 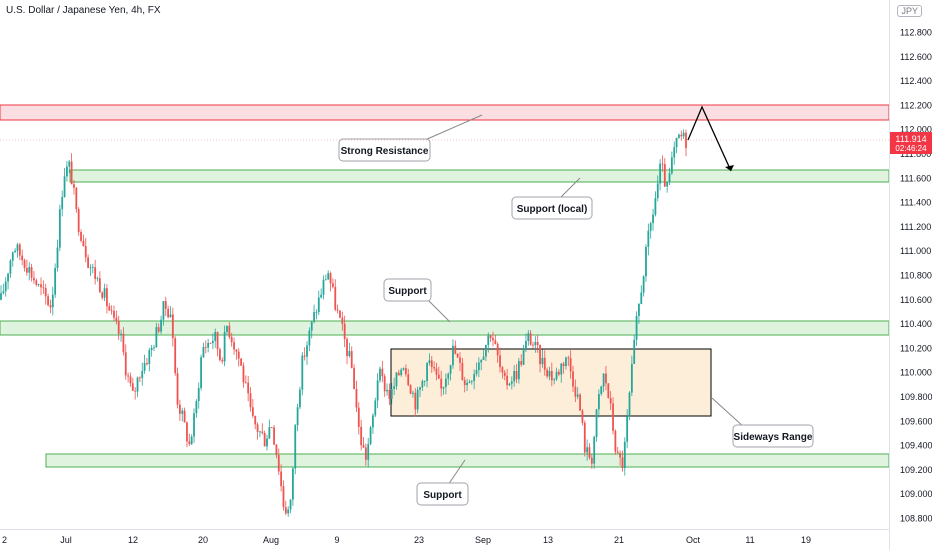 I want to click on x-tick-label: Oct, so click(x=693, y=540).